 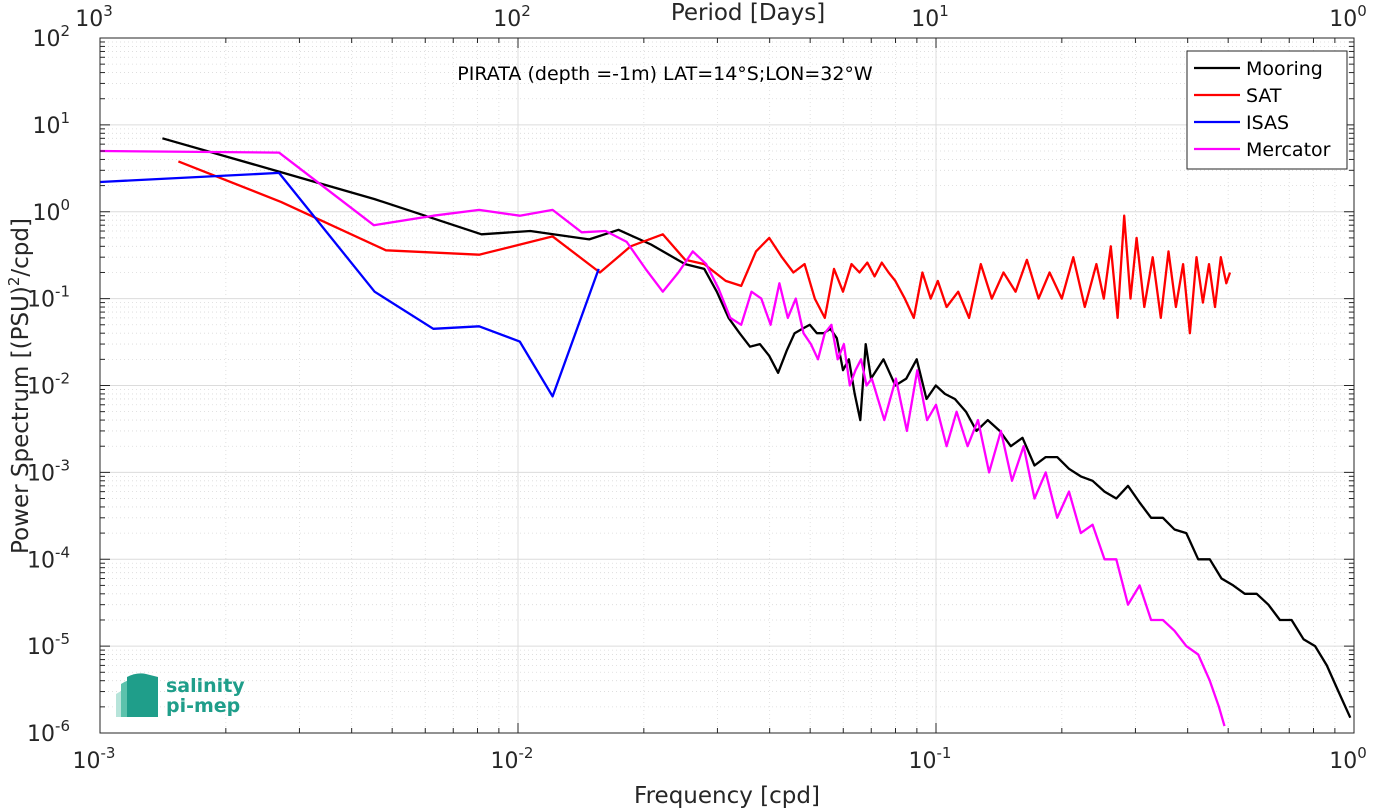 I want to click on x-tick-label-exp: -3, so click(x=108, y=753).